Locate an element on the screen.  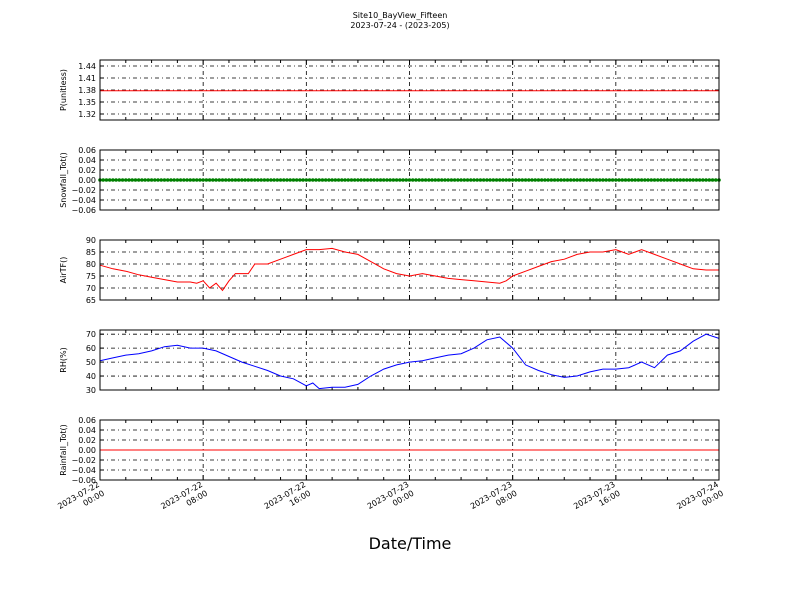
y-tick-label: 60 is located at coordinates (91, 348).